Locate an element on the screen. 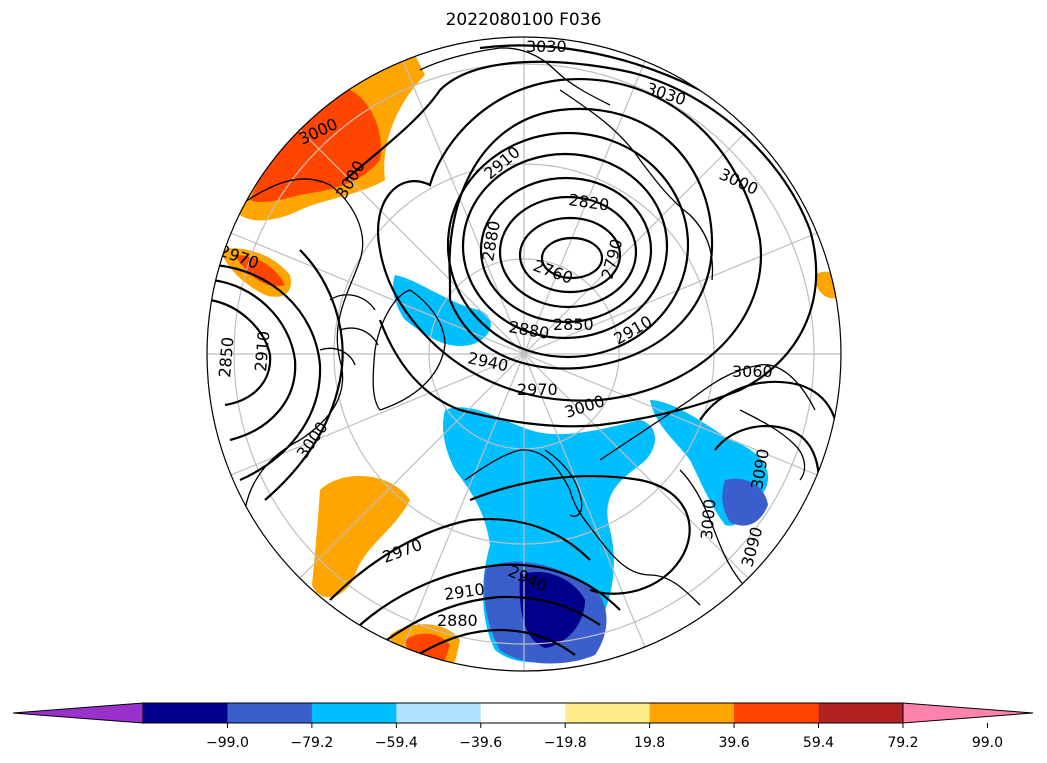 This screenshot has width=1047, height=763. colorbar-tick-label: 39.6 is located at coordinates (733, 743).